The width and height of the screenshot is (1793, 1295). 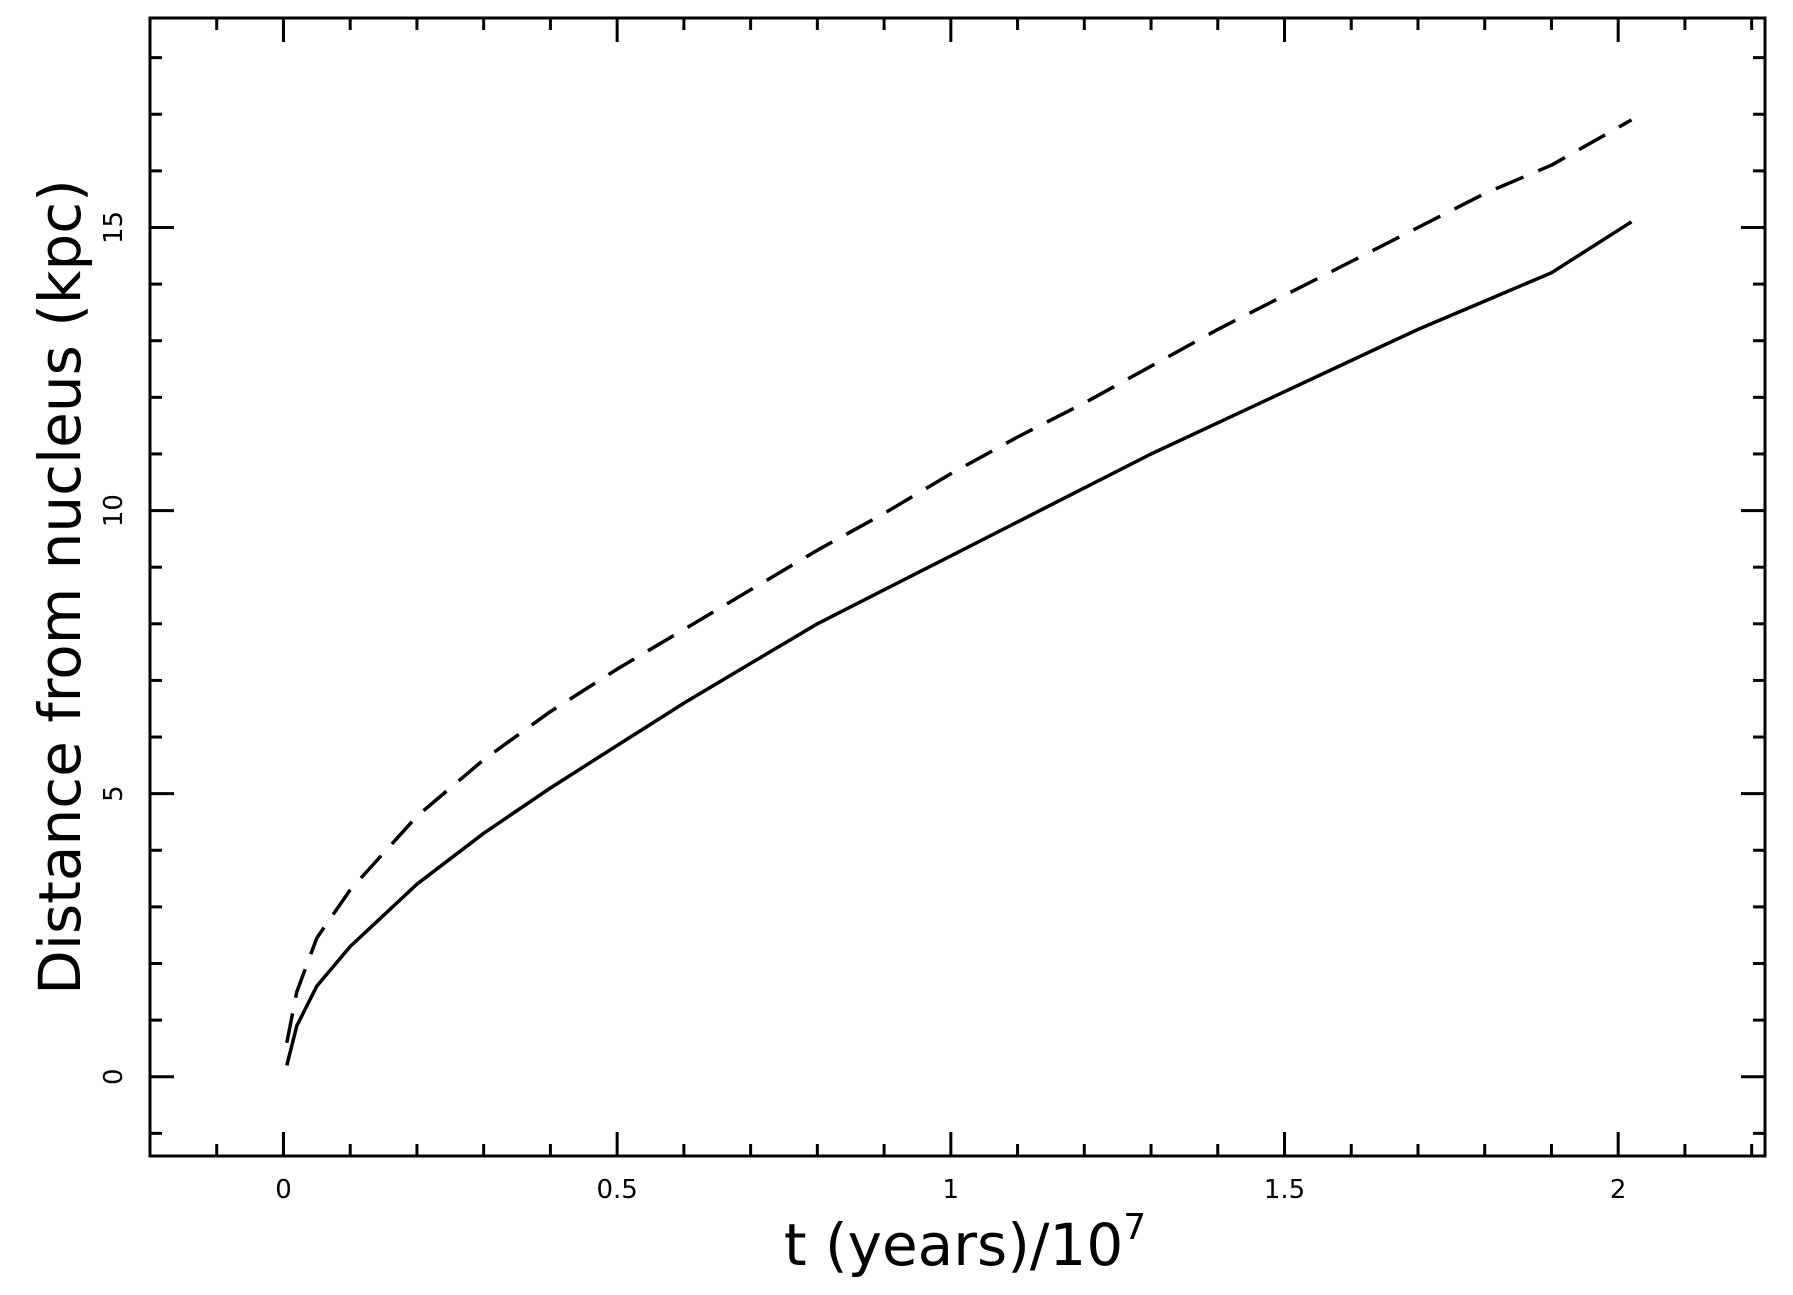 What do you see at coordinates (1134, 1227) in the screenshot?
I see `x-axis-title-superscript: 7` at bounding box center [1134, 1227].